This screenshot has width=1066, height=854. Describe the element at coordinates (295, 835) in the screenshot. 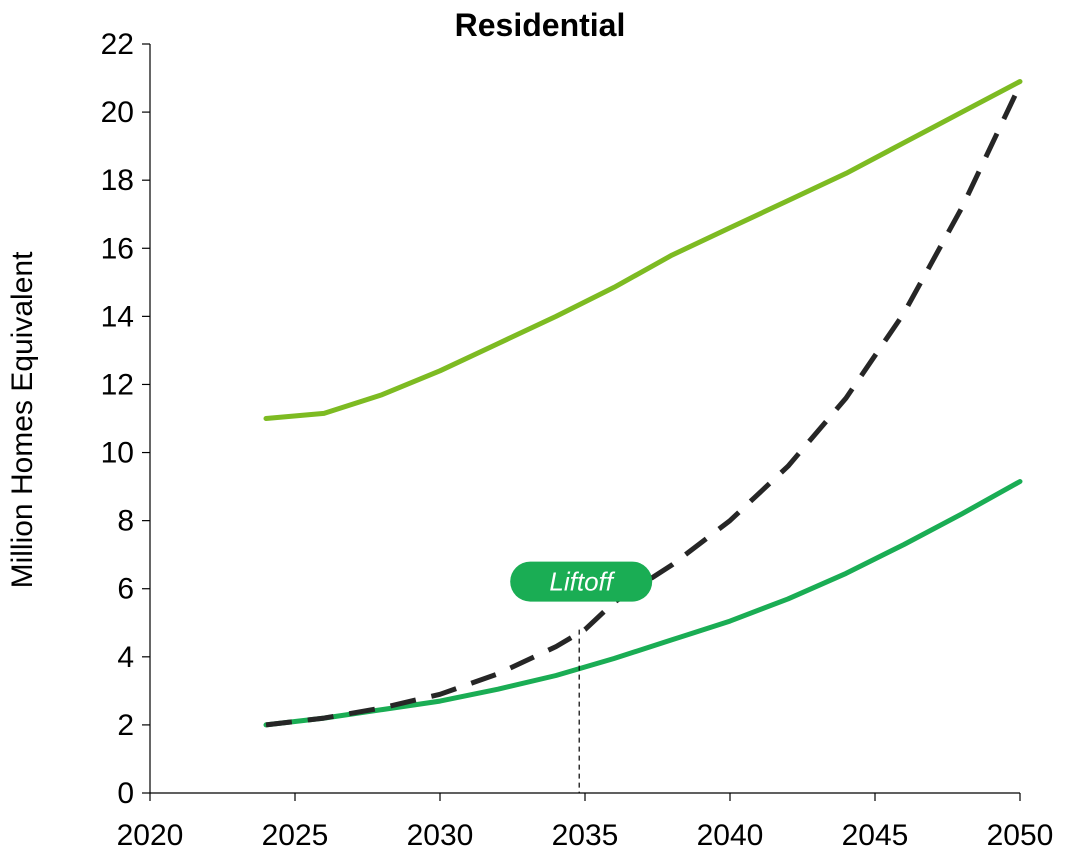

I see `x-tick-label: 2025` at that location.